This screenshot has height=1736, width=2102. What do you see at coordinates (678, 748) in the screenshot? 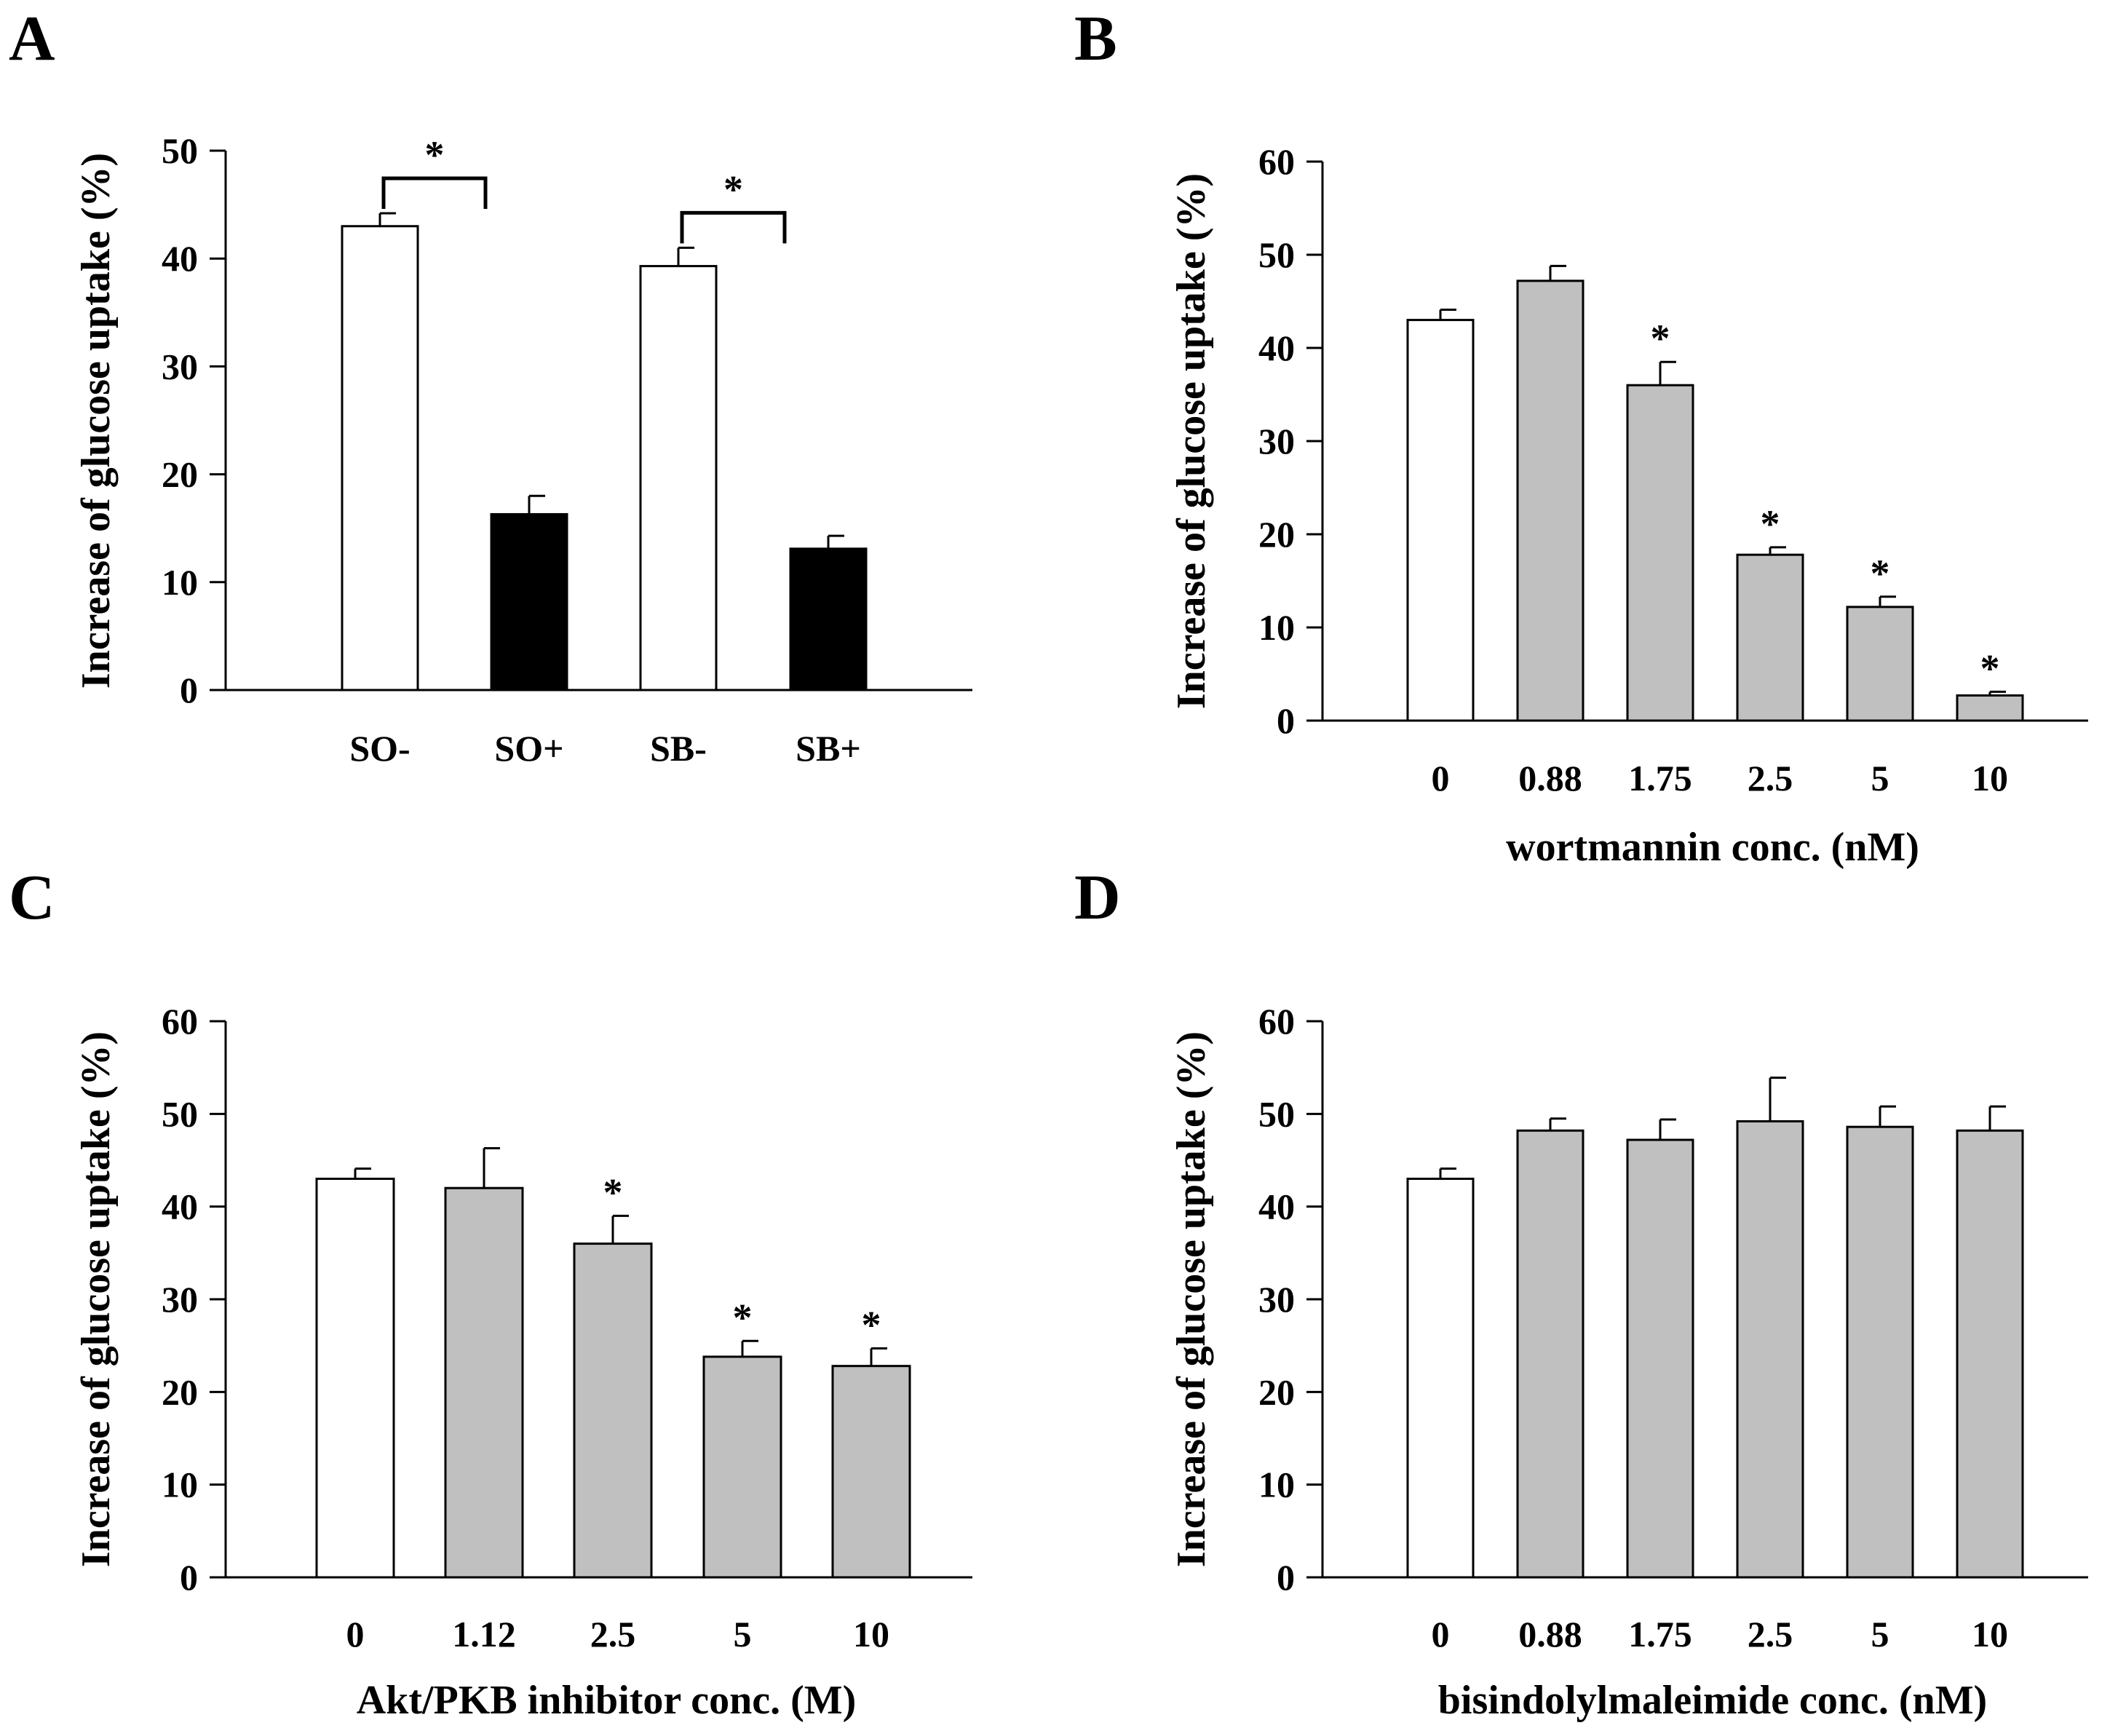
I see `category-label: SB-` at bounding box center [678, 748].